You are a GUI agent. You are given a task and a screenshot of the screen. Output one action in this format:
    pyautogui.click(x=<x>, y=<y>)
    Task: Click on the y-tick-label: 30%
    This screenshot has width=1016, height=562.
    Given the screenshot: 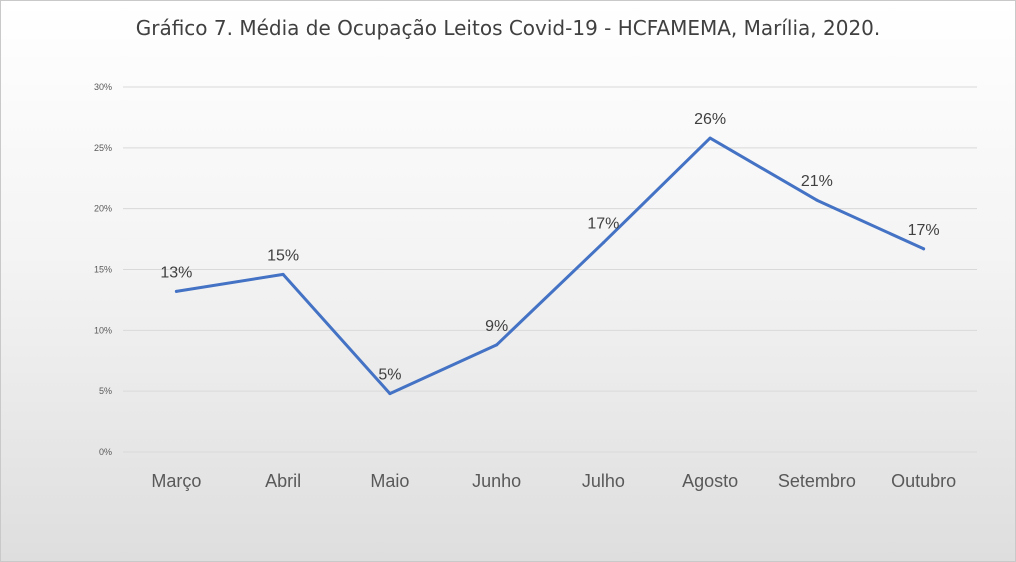 What is the action you would take?
    pyautogui.click(x=103, y=87)
    